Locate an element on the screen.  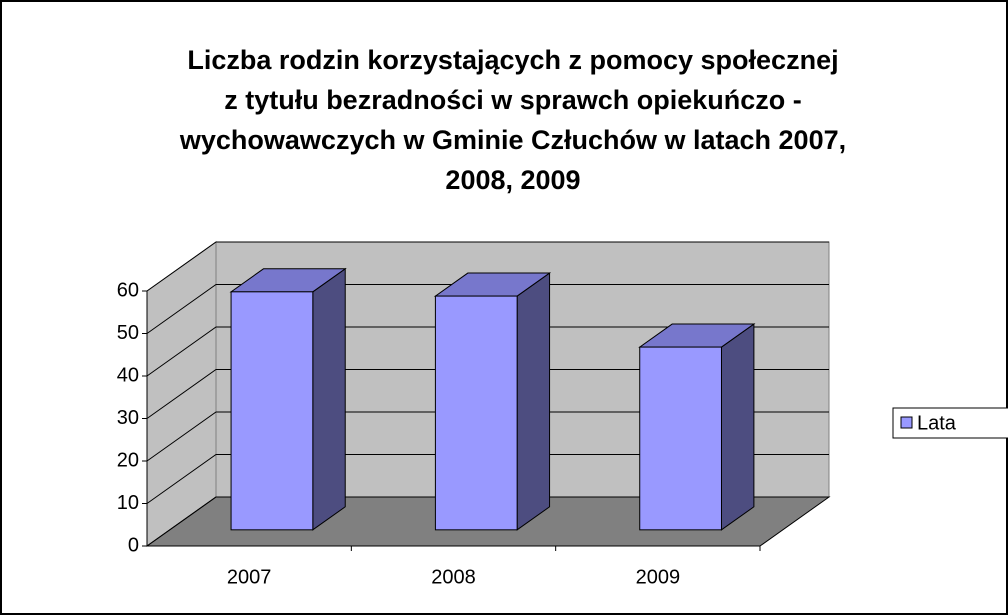
y-tick-label: 20 is located at coordinates (128, 460).